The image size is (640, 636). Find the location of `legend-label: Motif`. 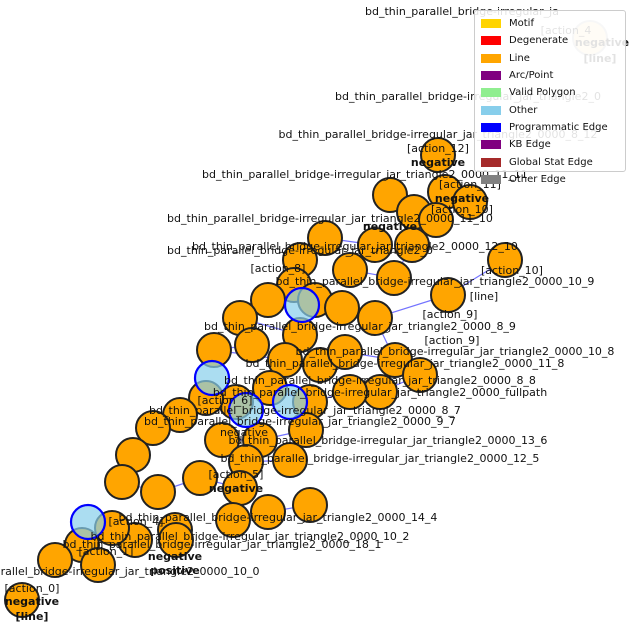

legend-label: Motif is located at coordinates (521, 24).